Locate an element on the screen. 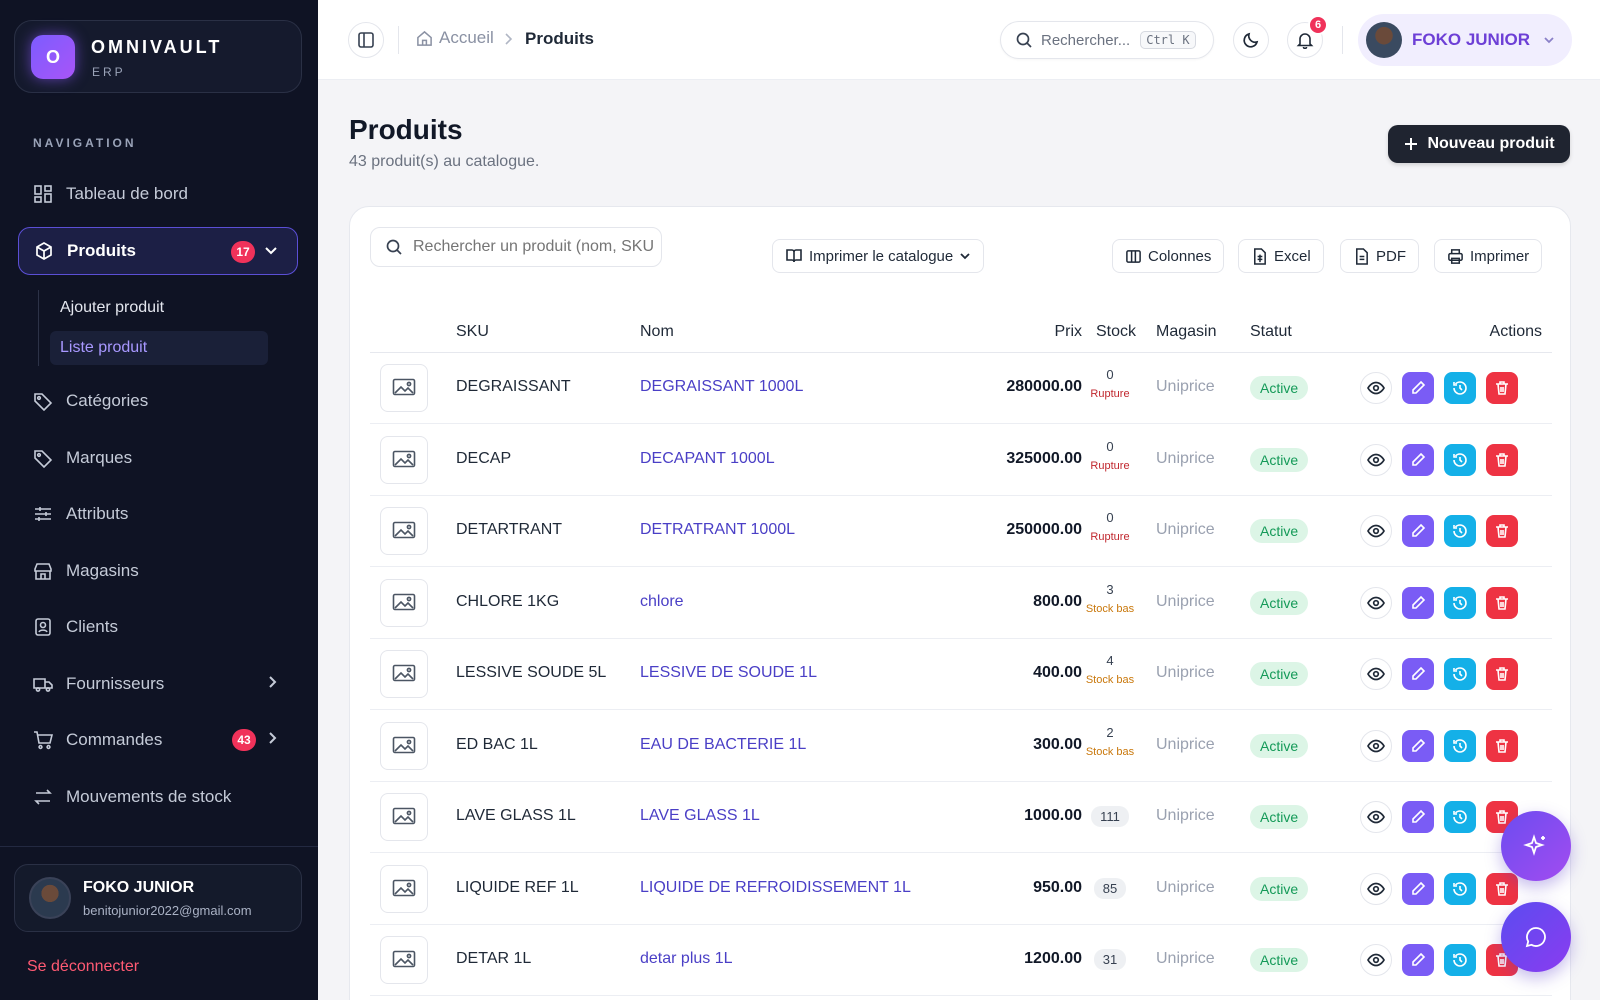 The width and height of the screenshot is (1600, 1000). sidebar-item-fournisseurs: Fournisseurs is located at coordinates (158, 684).